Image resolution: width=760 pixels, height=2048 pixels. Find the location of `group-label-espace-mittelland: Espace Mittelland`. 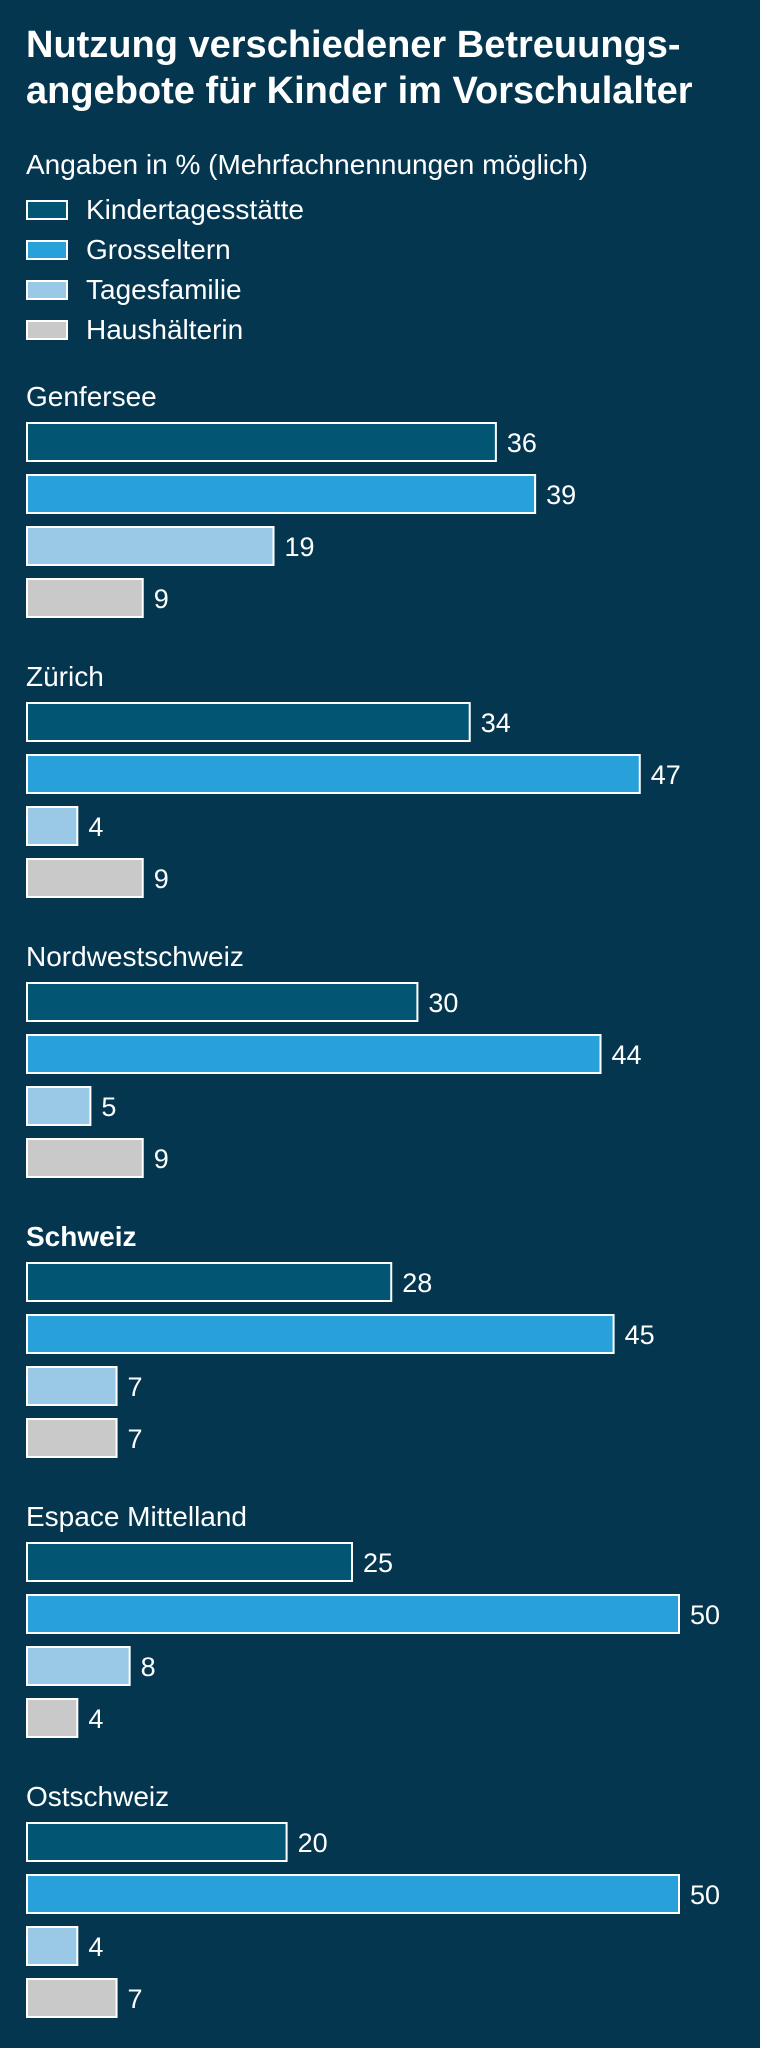

group-label-espace-mittelland: Espace Mittelland is located at coordinates (136, 1516).